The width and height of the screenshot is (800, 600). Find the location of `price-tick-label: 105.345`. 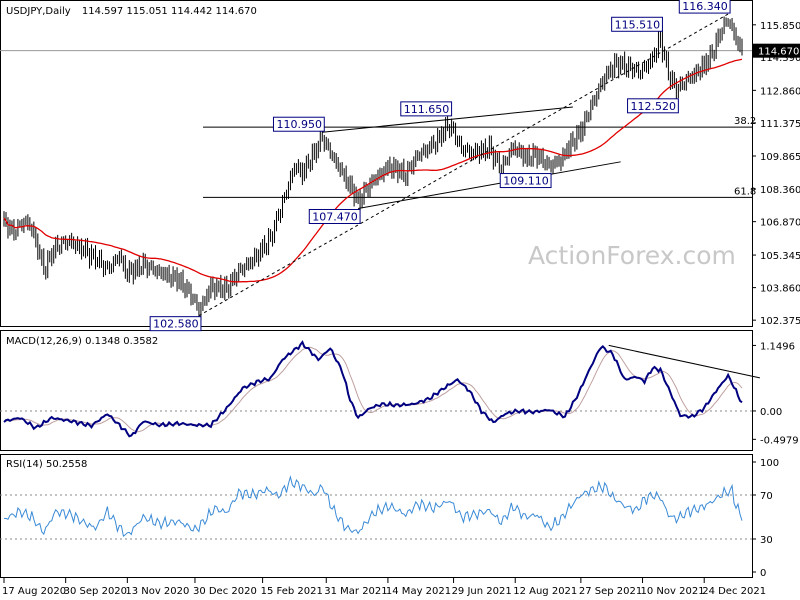

price-tick-label: 105.345 is located at coordinates (780, 256).